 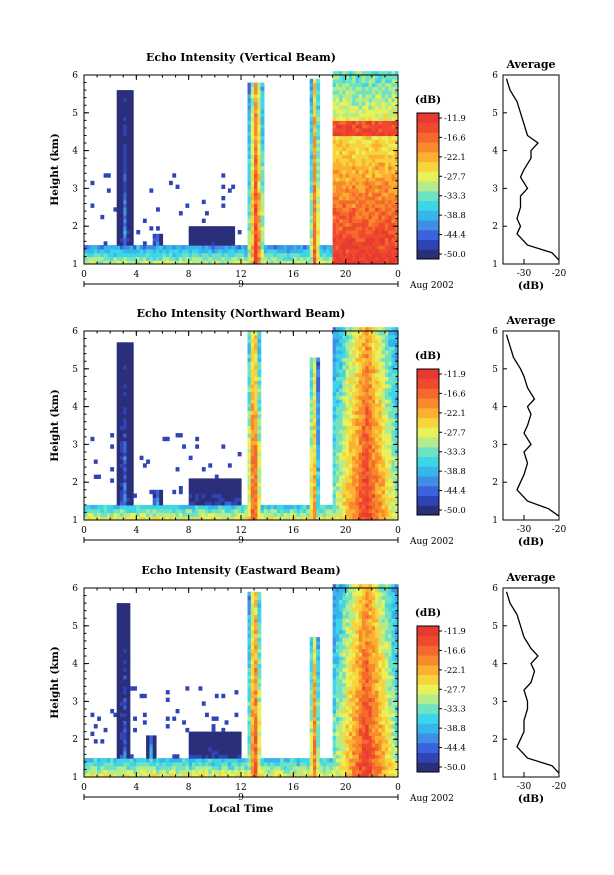 What do you see at coordinates (455, 158) in the screenshot?
I see `colorbar-tick-label: -22.1` at bounding box center [455, 158].